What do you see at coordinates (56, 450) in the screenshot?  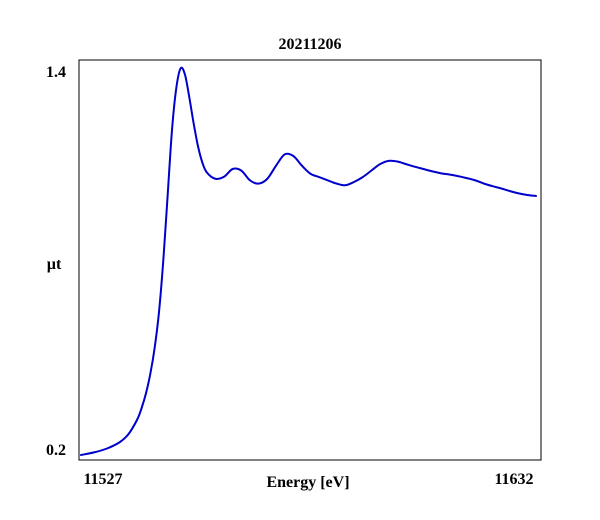 I see `y-tick-label-min: 0.2` at bounding box center [56, 450].